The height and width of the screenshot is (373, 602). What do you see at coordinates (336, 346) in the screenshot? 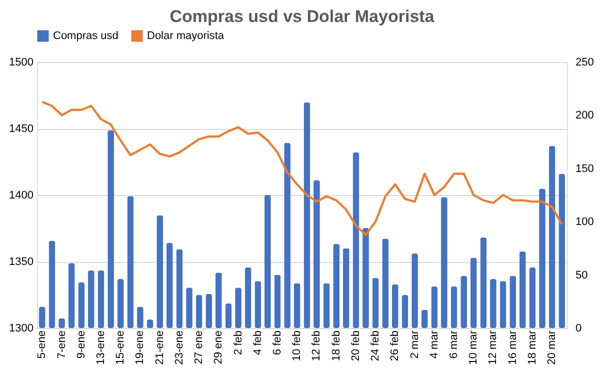
I see `x-tick-label: 18 feb` at bounding box center [336, 346].